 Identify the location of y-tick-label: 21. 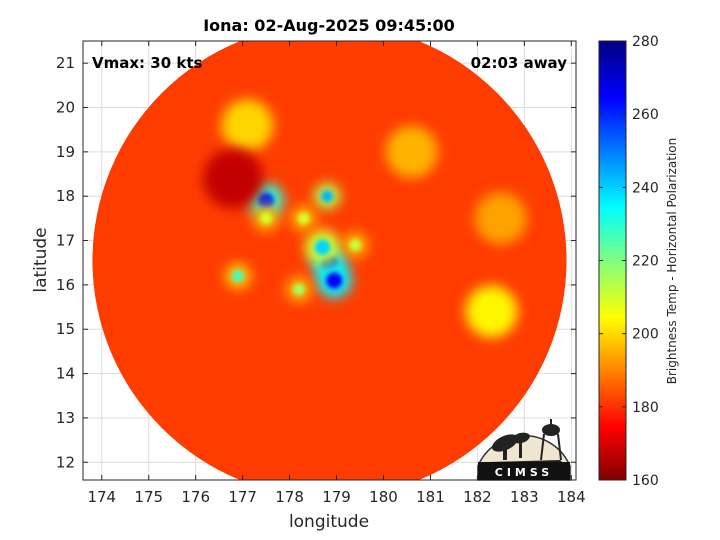
(65, 63).